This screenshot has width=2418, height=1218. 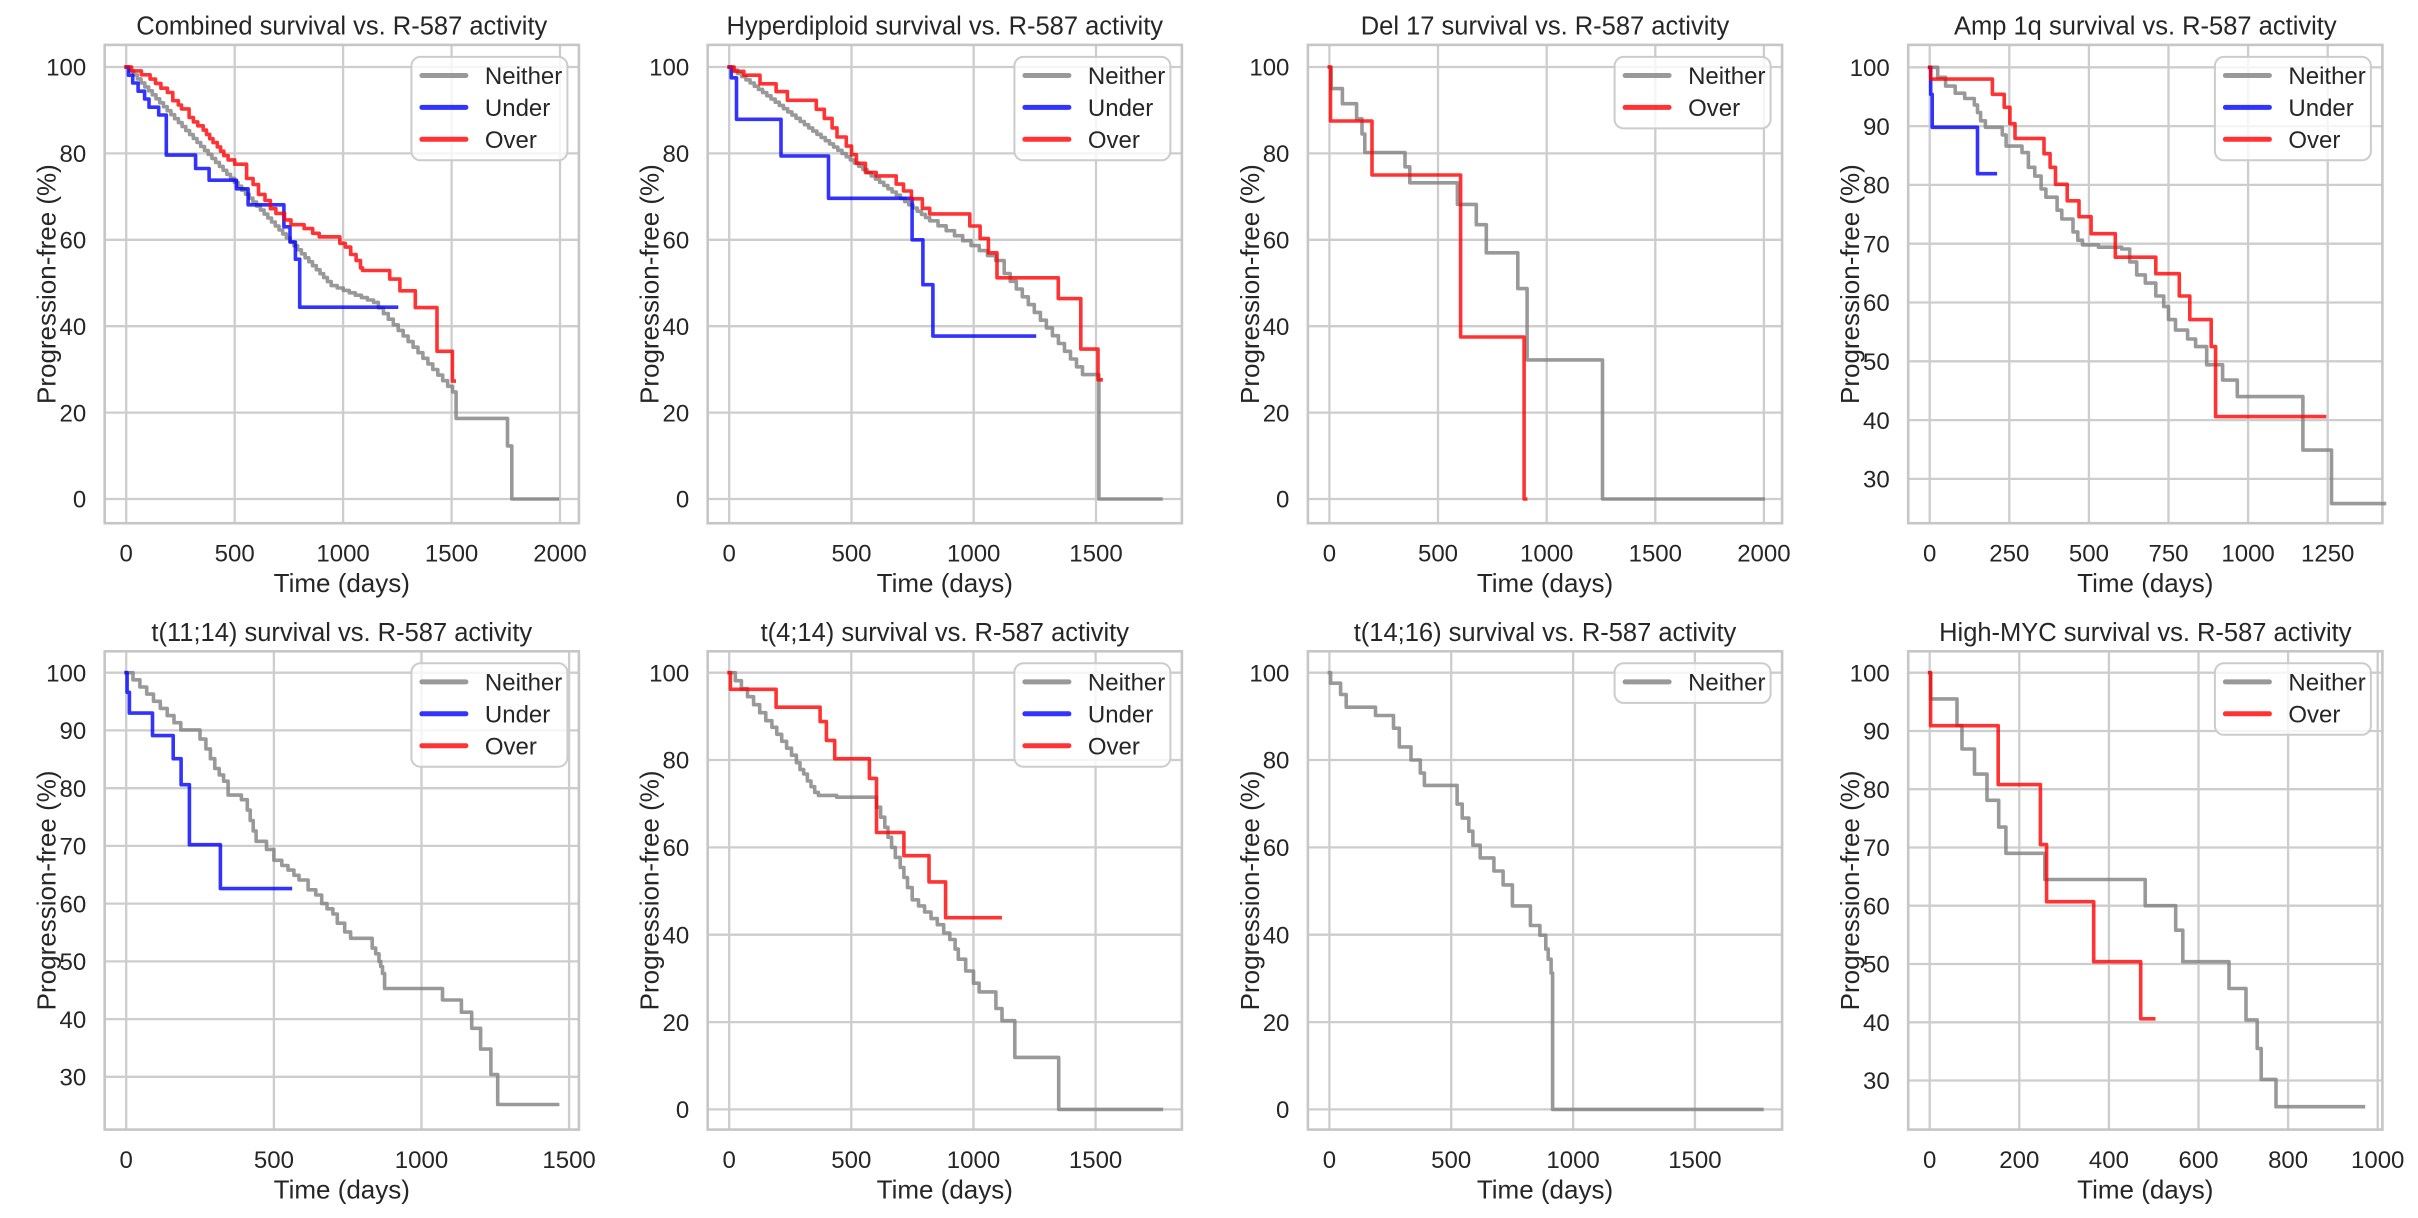 I want to click on svg-text: 400, so click(x=2109, y=1160).